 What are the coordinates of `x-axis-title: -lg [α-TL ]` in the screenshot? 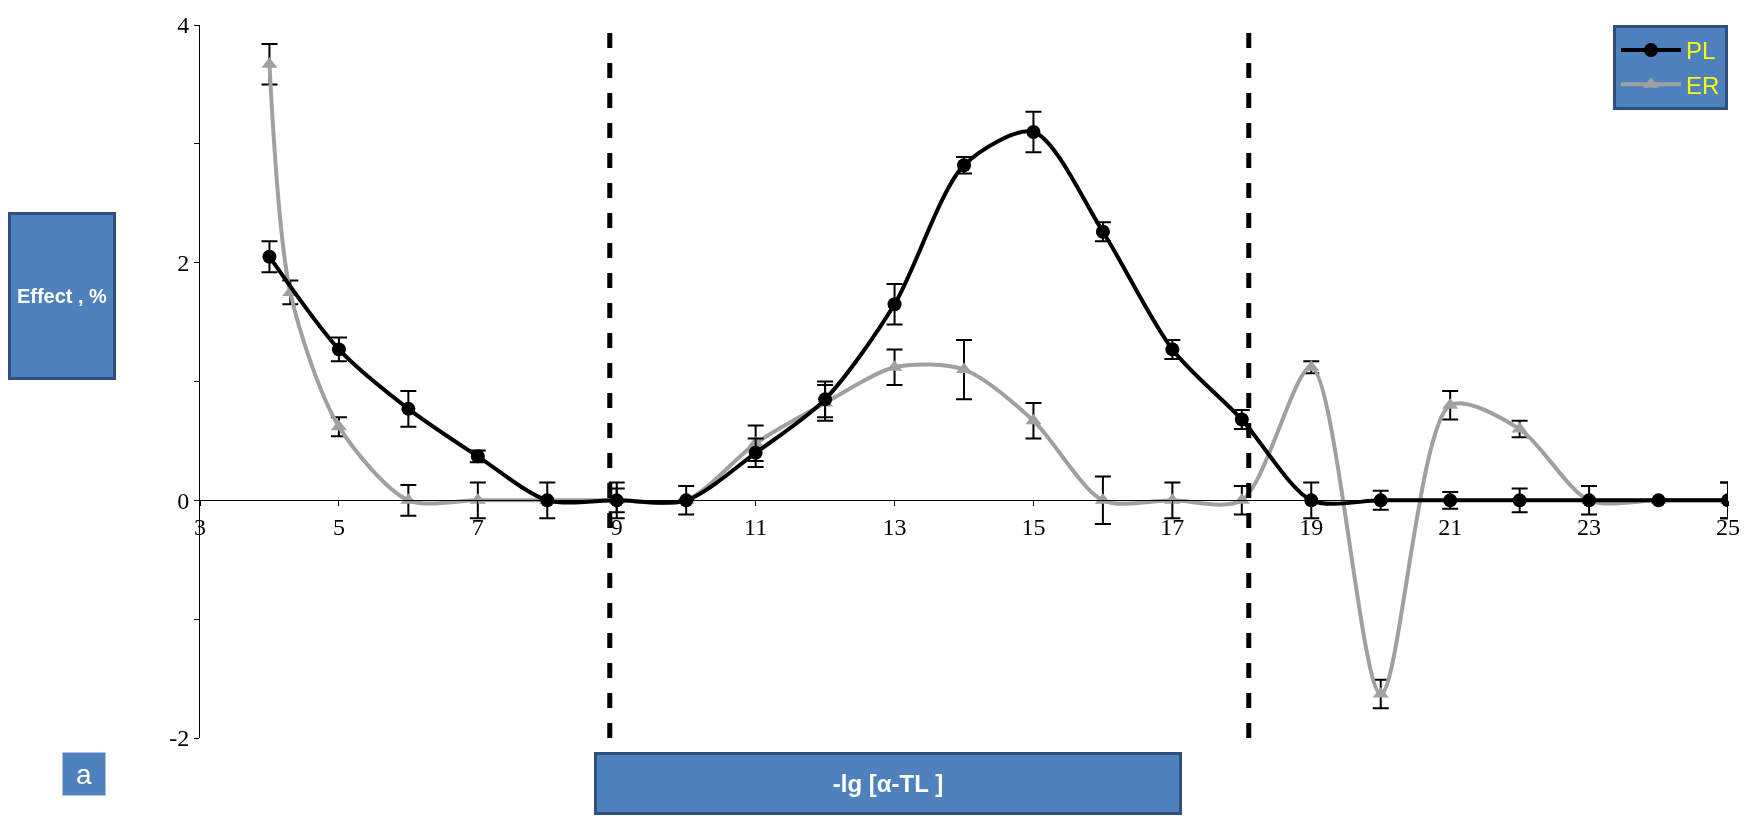 It's located at (888, 783).